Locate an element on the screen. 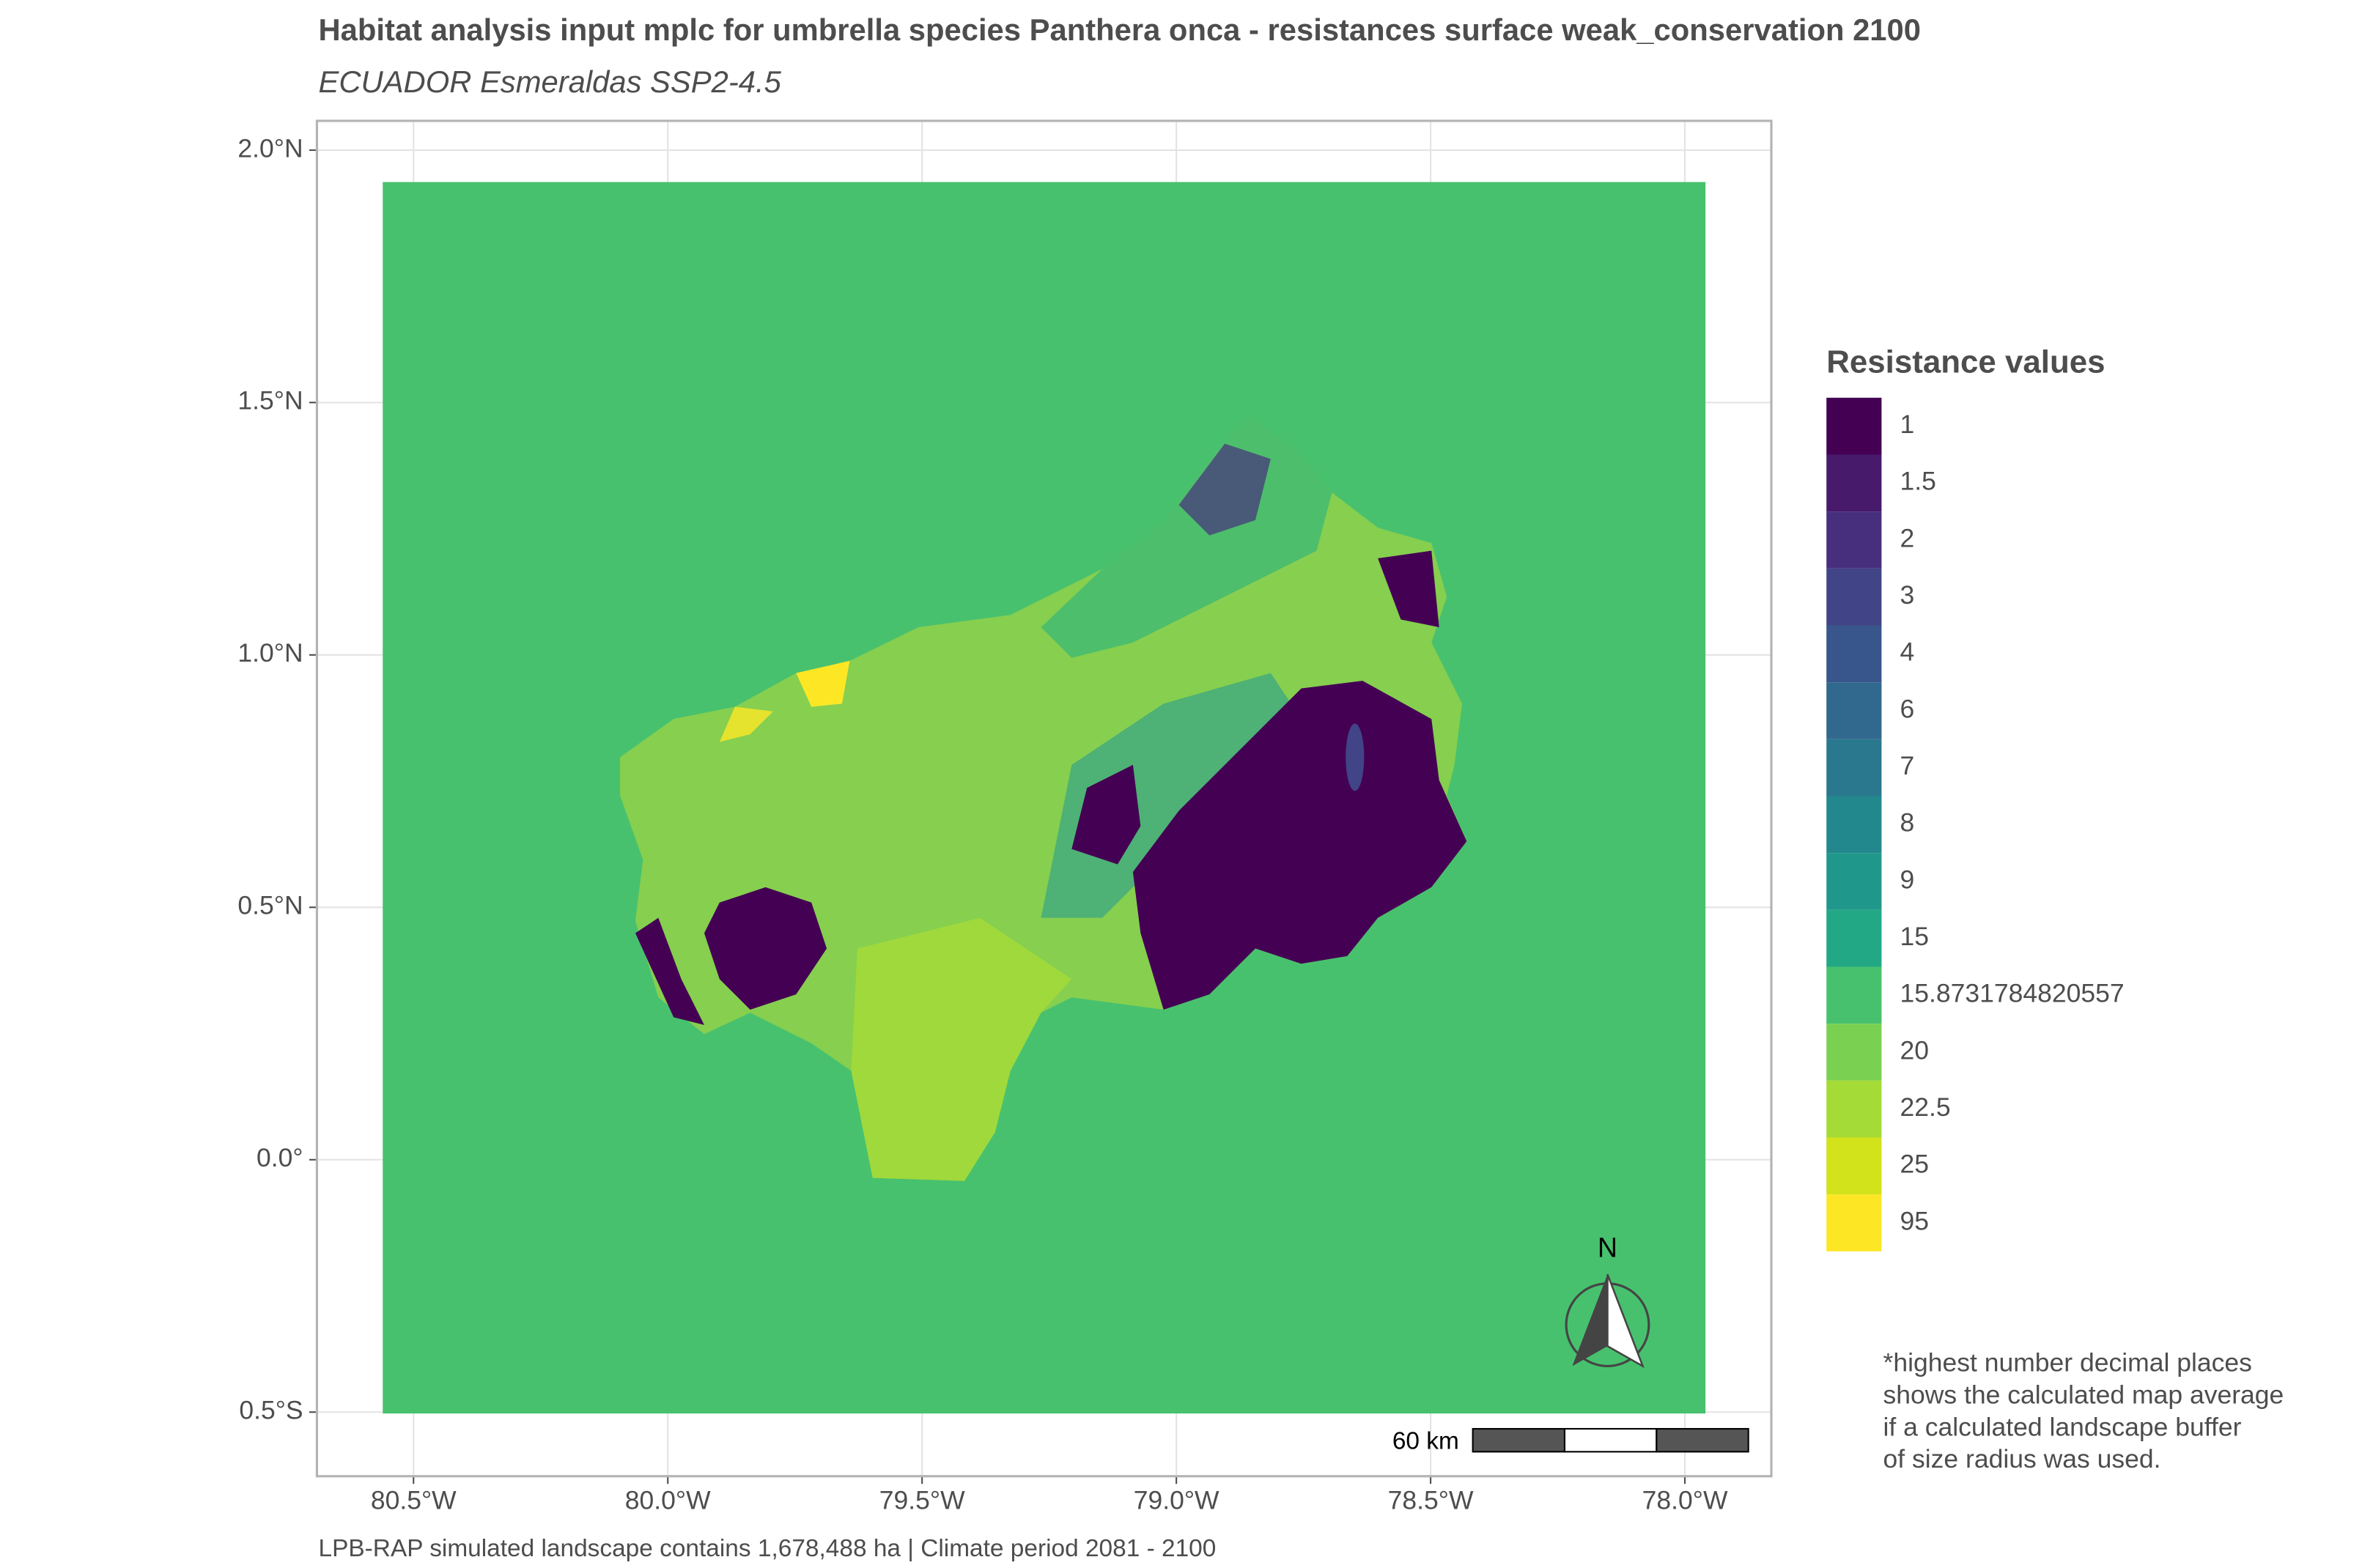 Image resolution: width=2373 pixels, height=1568 pixels. note-line: *highest number decimal places is located at coordinates (2067, 1363).